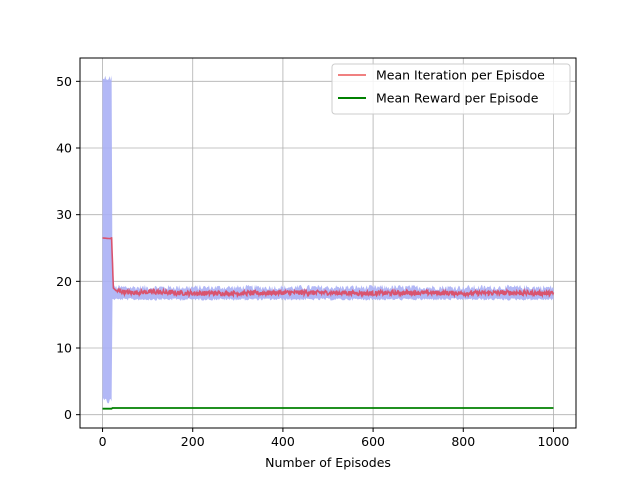 The width and height of the screenshot is (640, 480). Describe the element at coordinates (373, 441) in the screenshot. I see `x-tick-label: 600` at that location.